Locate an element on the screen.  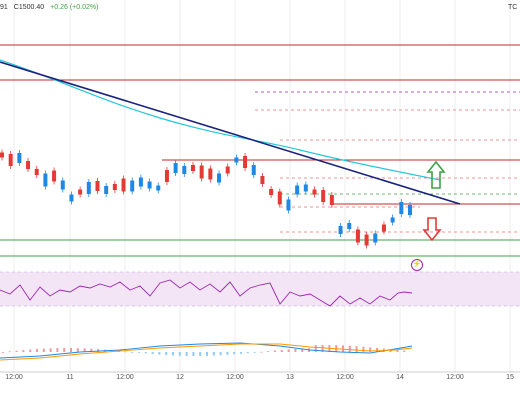
ohlc-header: 91 C1500.40 +0.26 (+0.02%) is located at coordinates (52, 7).